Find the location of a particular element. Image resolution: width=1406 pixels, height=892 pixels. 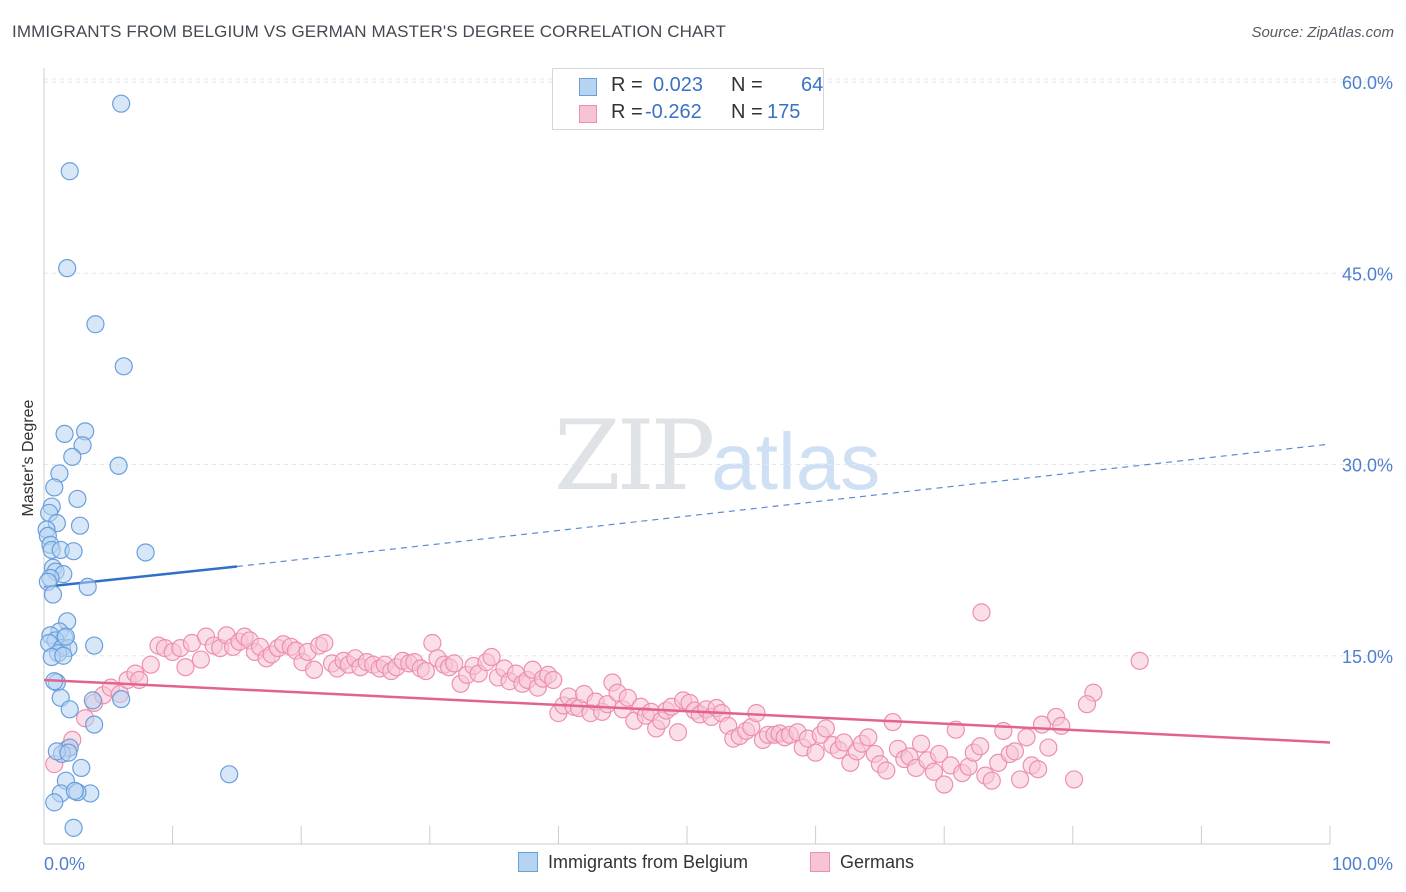

x-tick-label-max: 100.0% is located at coordinates (1362, 864).